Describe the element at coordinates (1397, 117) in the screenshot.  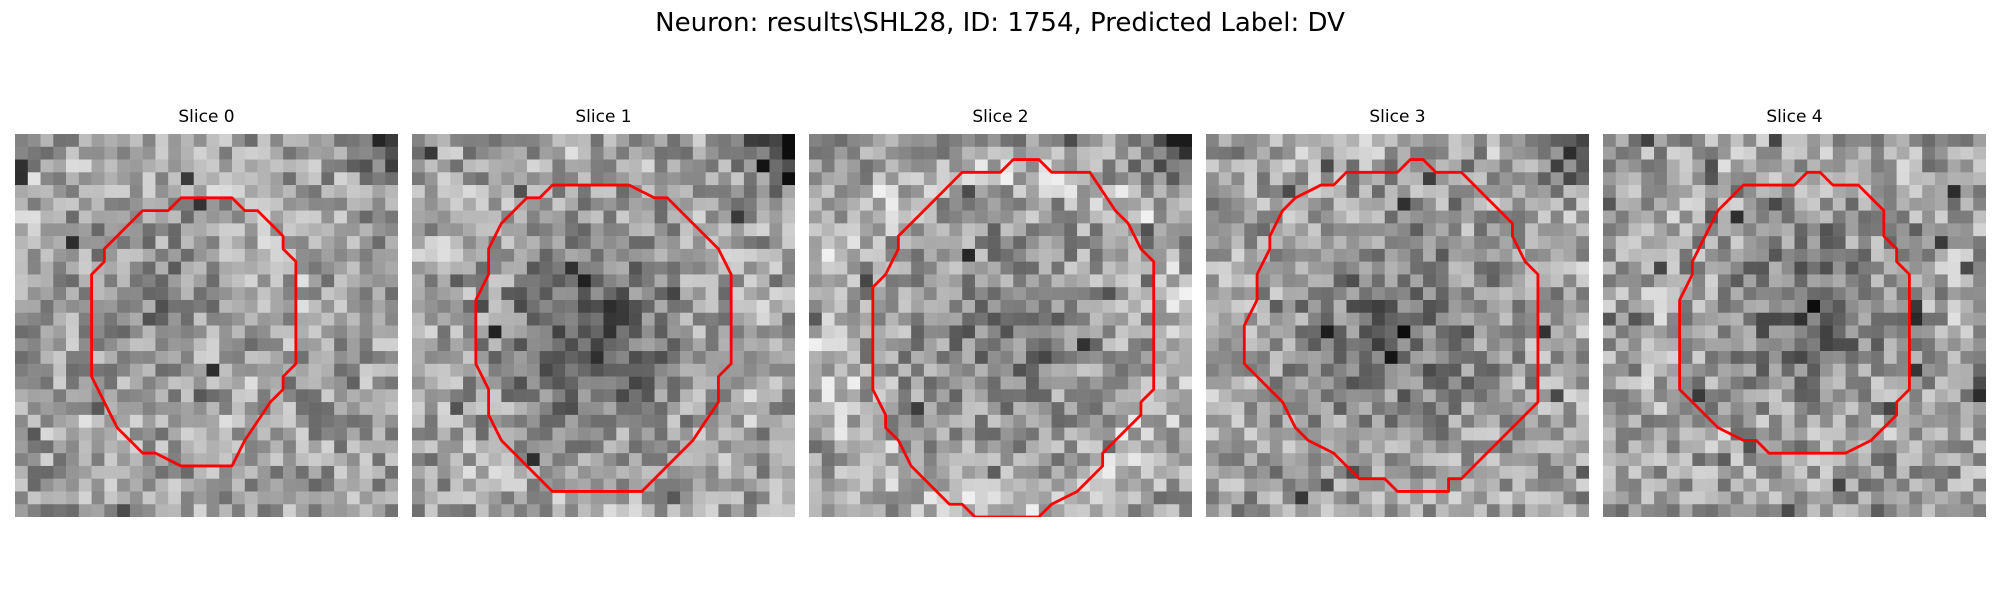
I see `slice-title: Slice 3` at that location.